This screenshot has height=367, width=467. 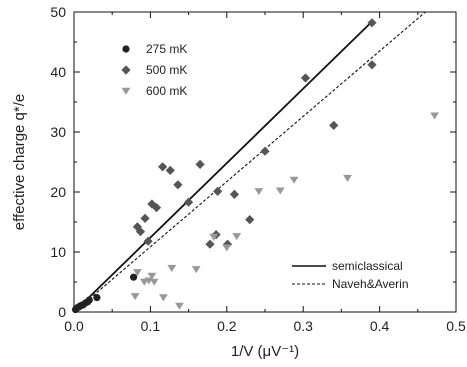 What do you see at coordinates (380, 326) in the screenshot?
I see `x-tick-label: 0.4` at bounding box center [380, 326].